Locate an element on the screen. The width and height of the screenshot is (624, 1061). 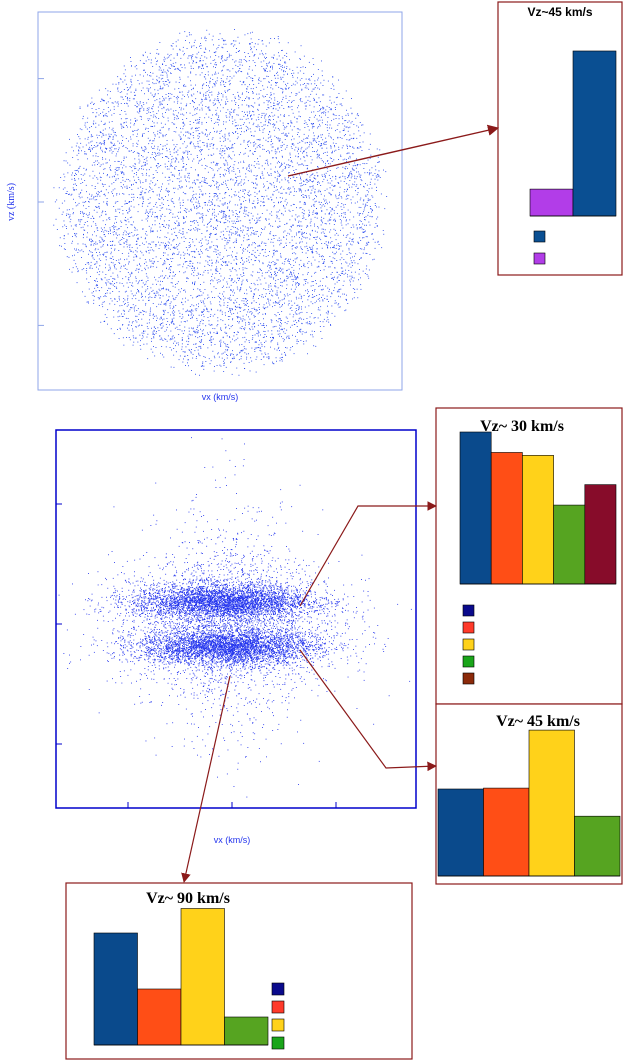
top-scatter-ylabel: vz (km/s) is located at coordinates (11, 202).